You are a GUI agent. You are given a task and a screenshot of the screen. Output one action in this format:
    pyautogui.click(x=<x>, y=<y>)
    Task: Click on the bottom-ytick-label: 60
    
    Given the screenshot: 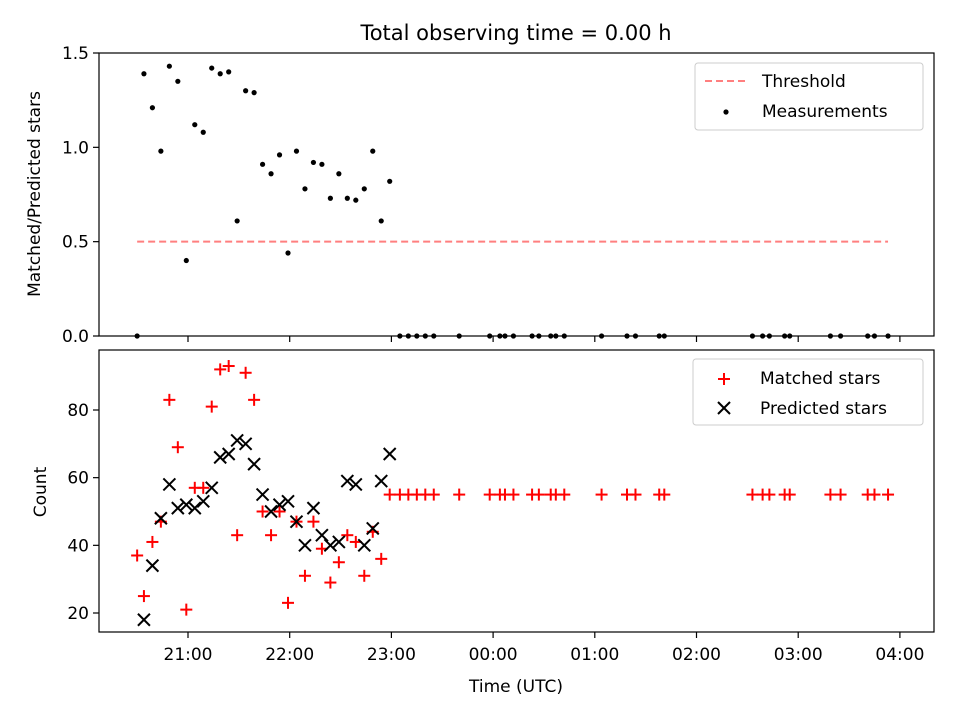 What is the action you would take?
    pyautogui.click(x=78, y=479)
    